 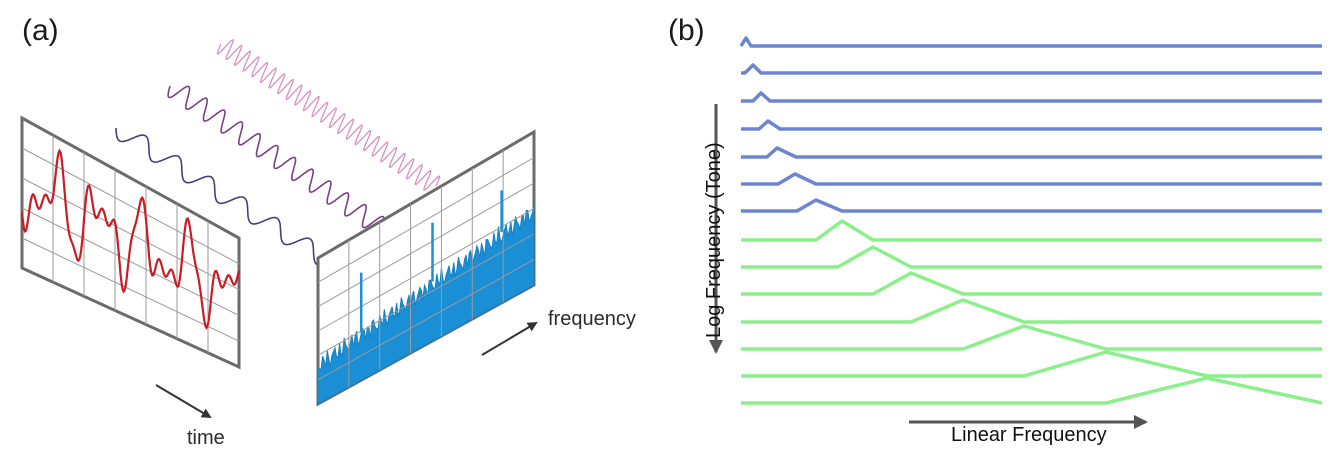 I want to click on sinusoid-components, so click(x=278, y=152).